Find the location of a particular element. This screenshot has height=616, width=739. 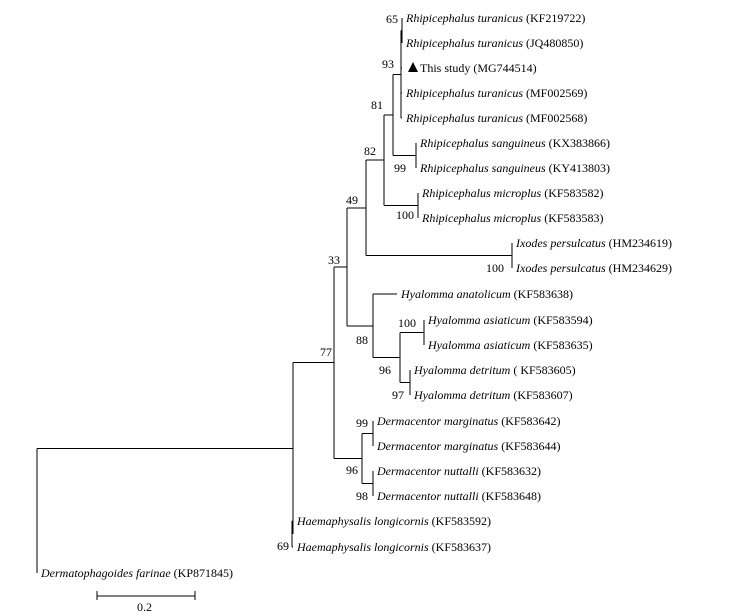

scale-bar: 0.2 is located at coordinates (146, 602).